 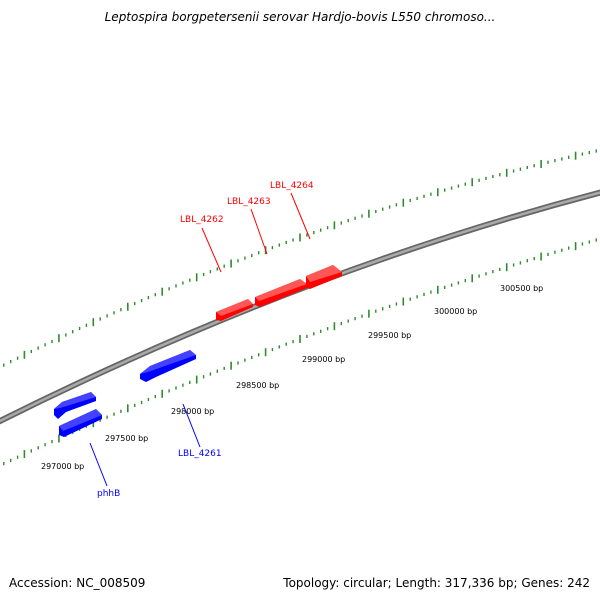 I want to click on gene-label-phhB: phhB, so click(x=108, y=494).